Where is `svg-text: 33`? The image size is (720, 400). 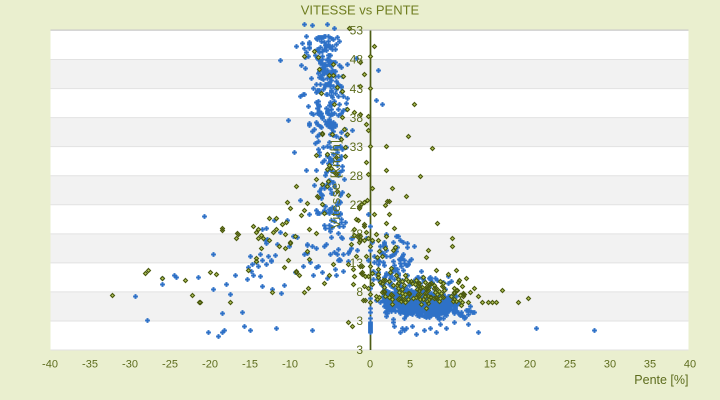
svg-text: 33 is located at coordinates (357, 147).